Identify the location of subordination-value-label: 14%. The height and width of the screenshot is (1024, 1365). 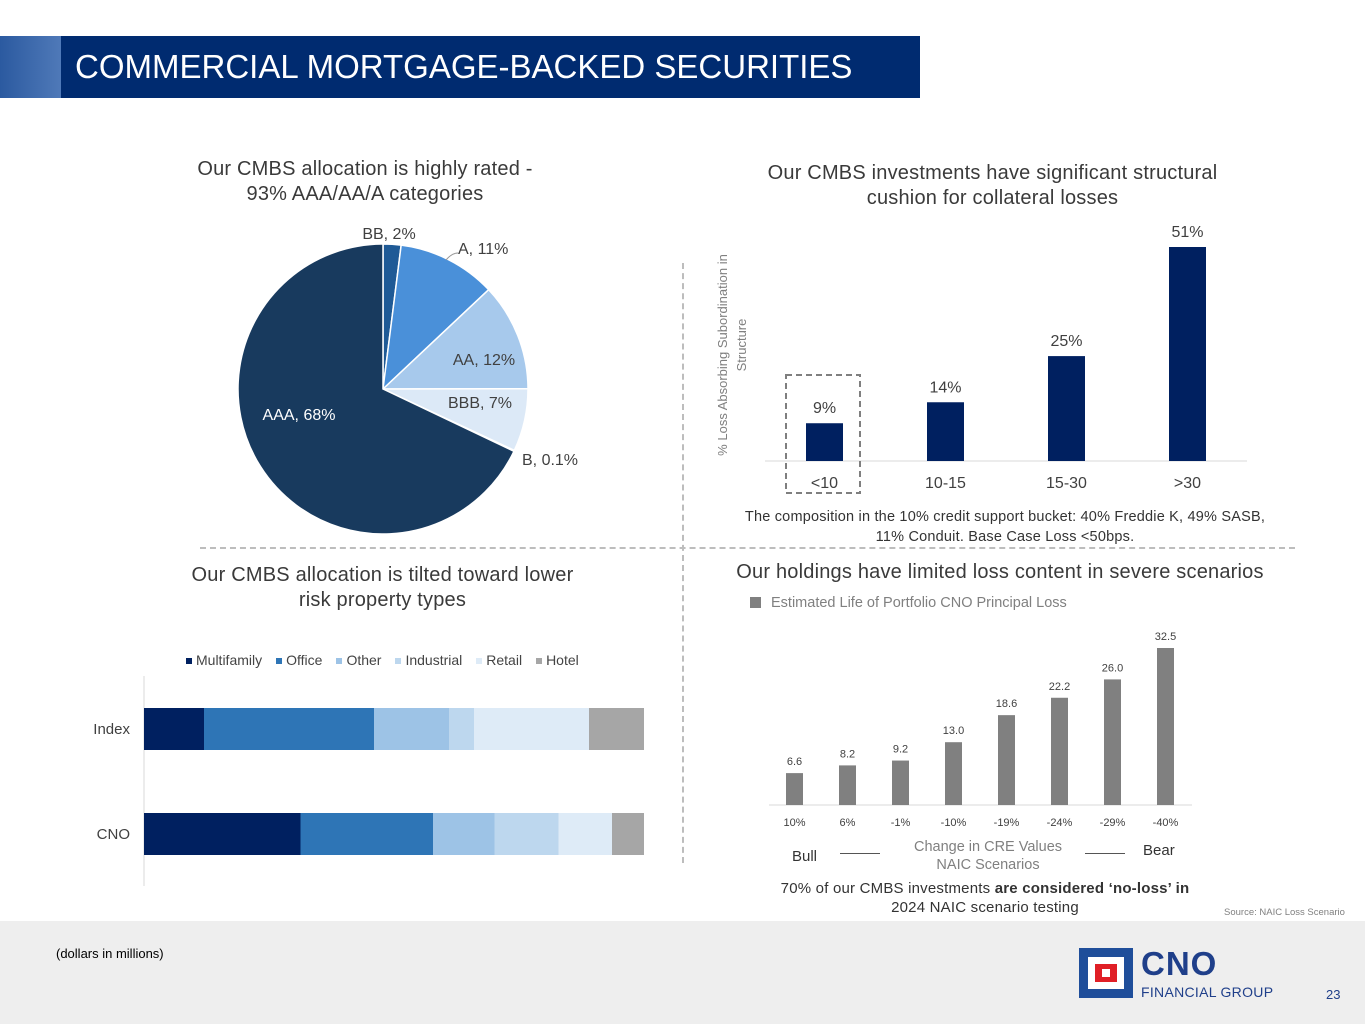
(945, 387).